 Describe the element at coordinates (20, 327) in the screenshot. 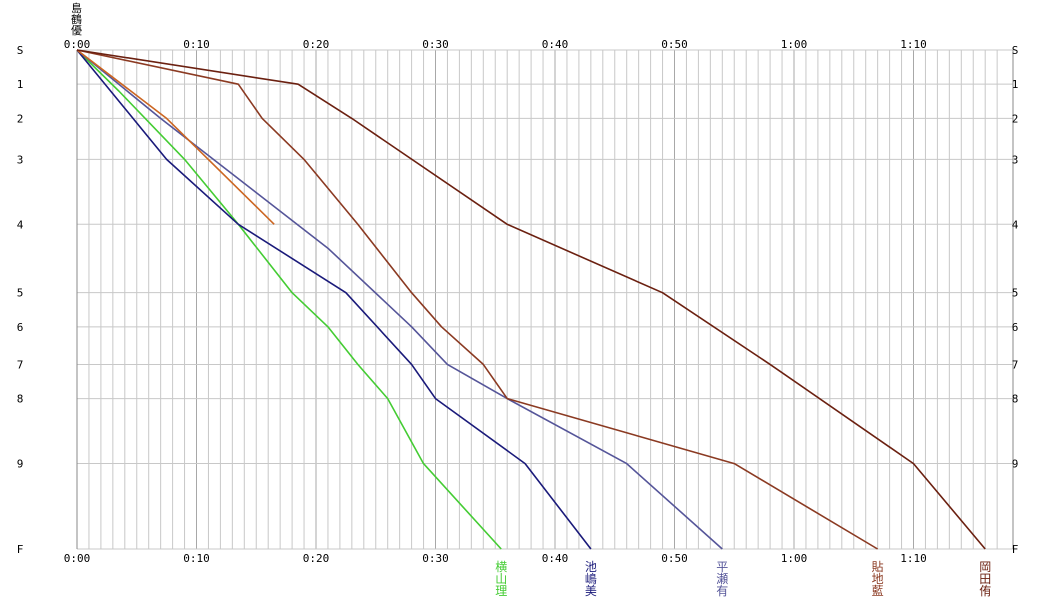

I see `station-label-left: 6` at that location.